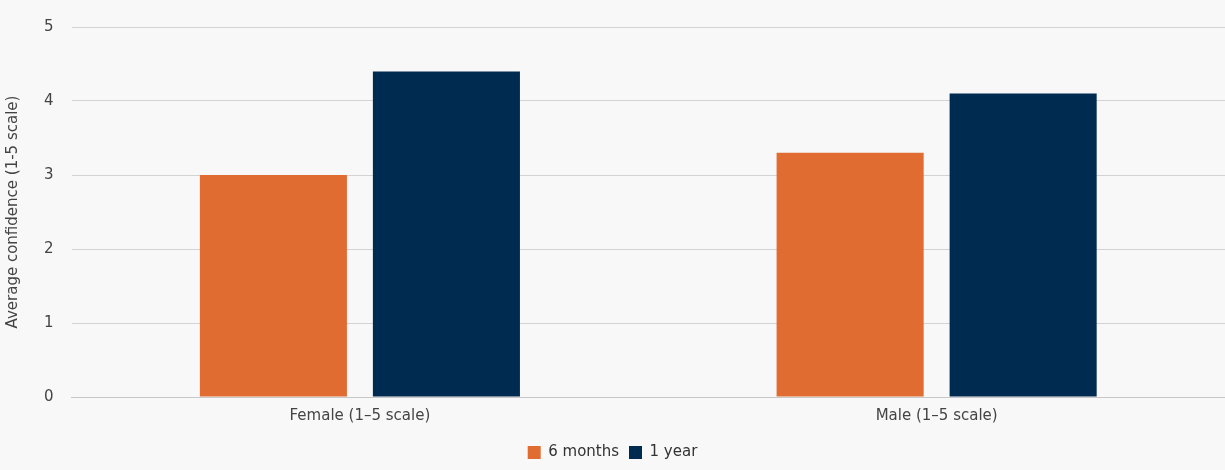  Describe the element at coordinates (674, 451) in the screenshot. I see `legend-label: 1 year` at that location.